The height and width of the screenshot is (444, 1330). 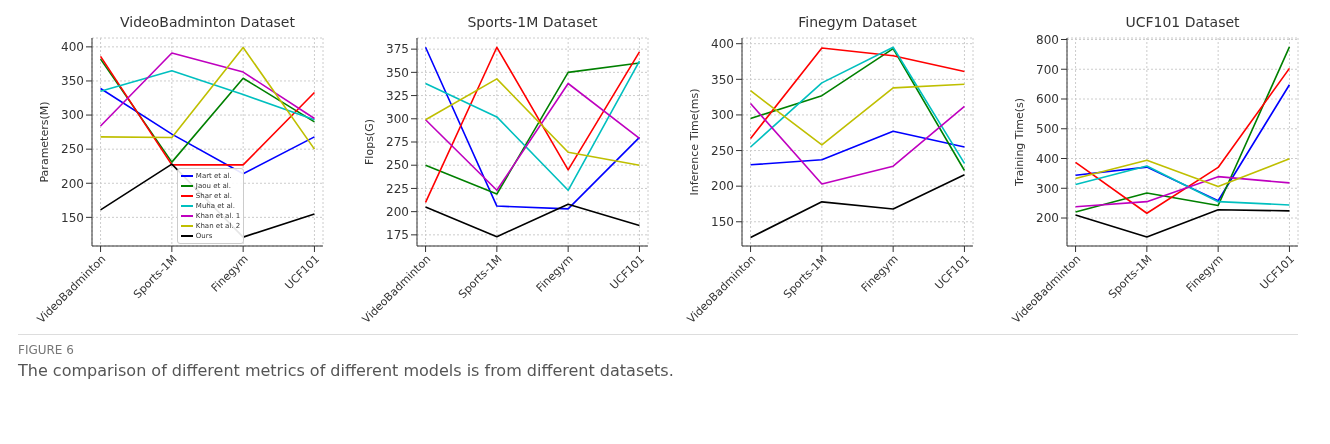 What do you see at coordinates (346, 370) in the screenshot?
I see `text: The comparison of different metrics of different models is from different datasets.` at bounding box center [346, 370].